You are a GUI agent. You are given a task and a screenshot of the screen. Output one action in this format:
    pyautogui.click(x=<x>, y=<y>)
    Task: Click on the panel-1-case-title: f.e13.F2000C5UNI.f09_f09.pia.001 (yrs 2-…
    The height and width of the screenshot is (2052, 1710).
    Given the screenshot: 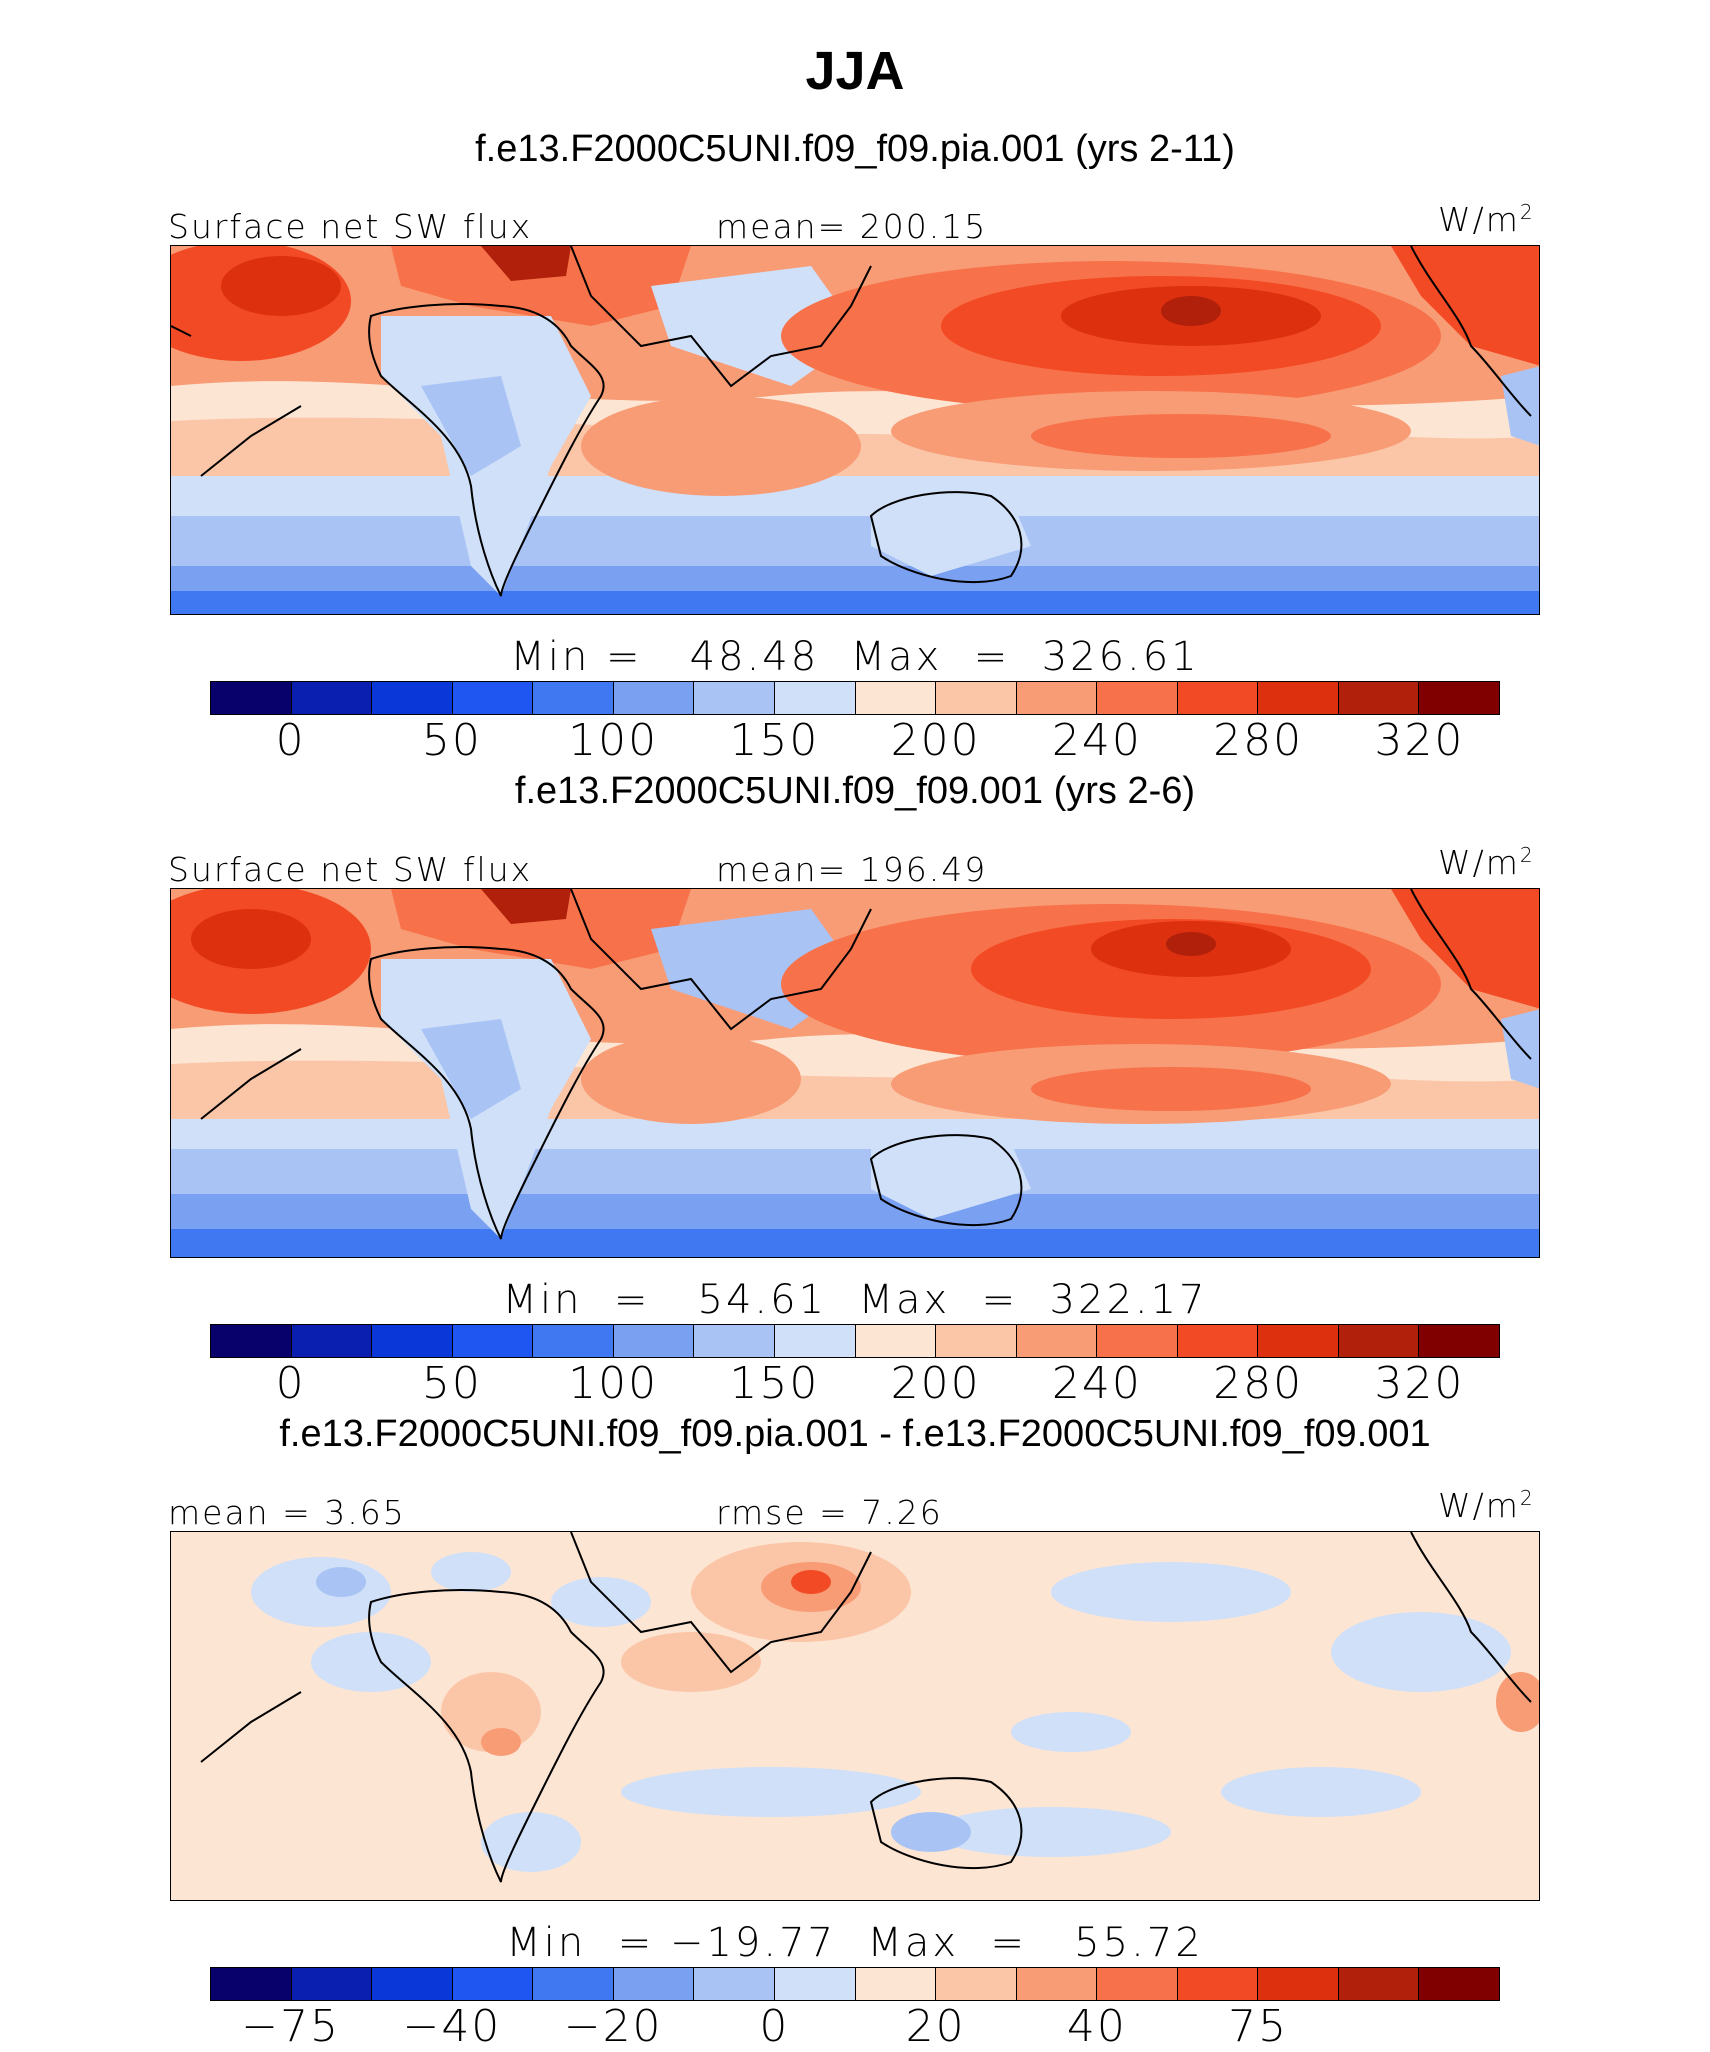 What is the action you would take?
    pyautogui.click(x=855, y=149)
    